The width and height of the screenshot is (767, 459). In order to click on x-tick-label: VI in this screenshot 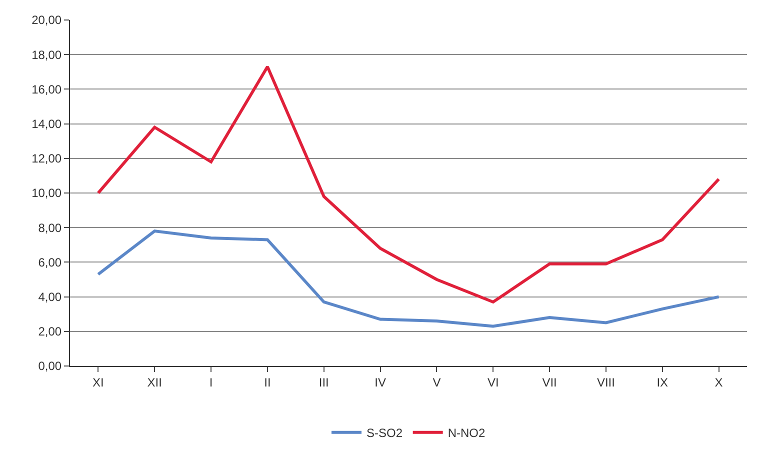, I will do `click(493, 382)`.